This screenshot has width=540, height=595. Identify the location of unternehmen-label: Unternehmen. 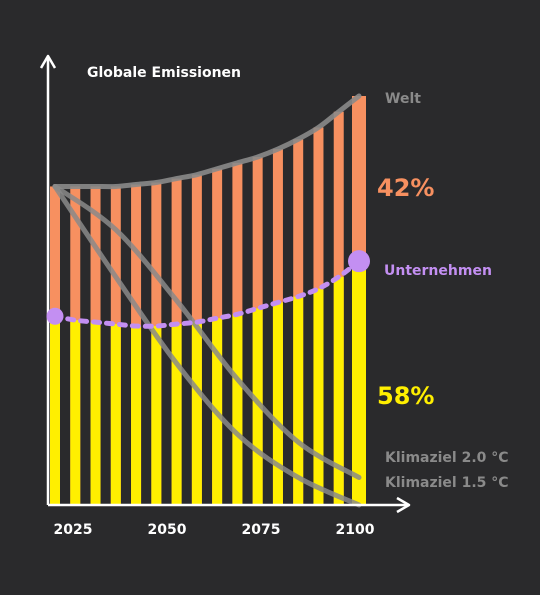
(438, 271).